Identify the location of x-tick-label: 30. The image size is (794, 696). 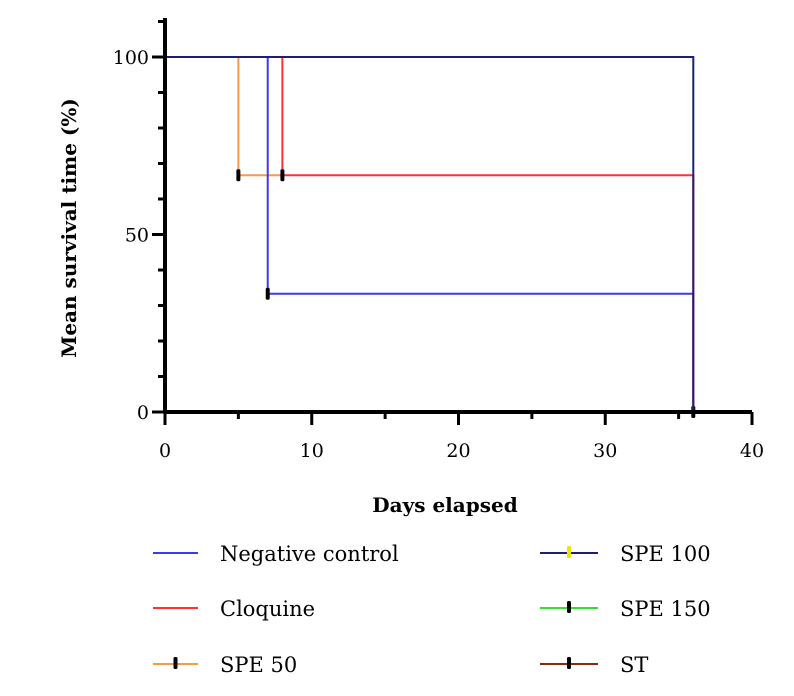
(605, 451).